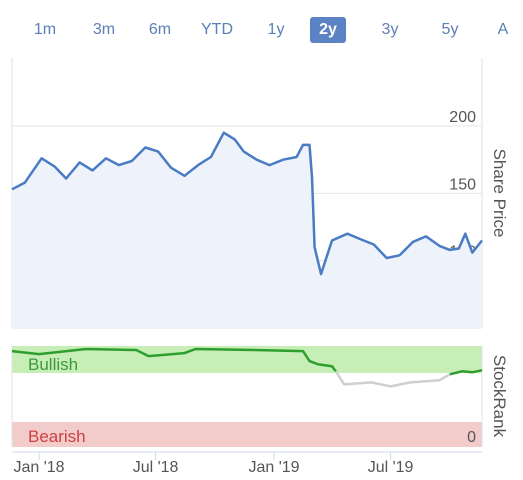  What do you see at coordinates (217, 29) in the screenshot?
I see `range-button-ytd: YTD` at bounding box center [217, 29].